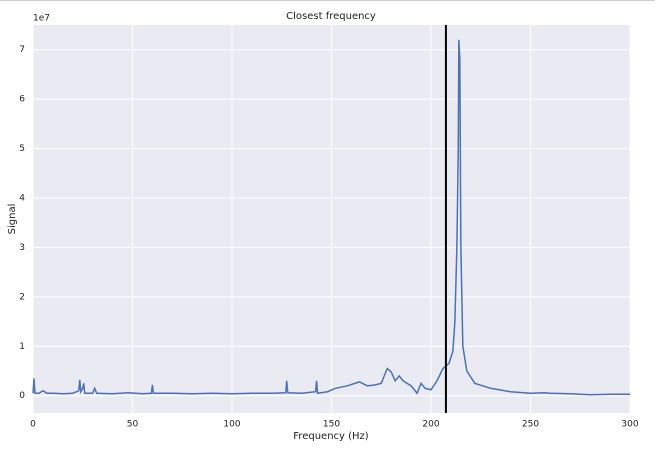  What do you see at coordinates (331, 16) in the screenshot?
I see `chart-title: Closest frequency` at bounding box center [331, 16].